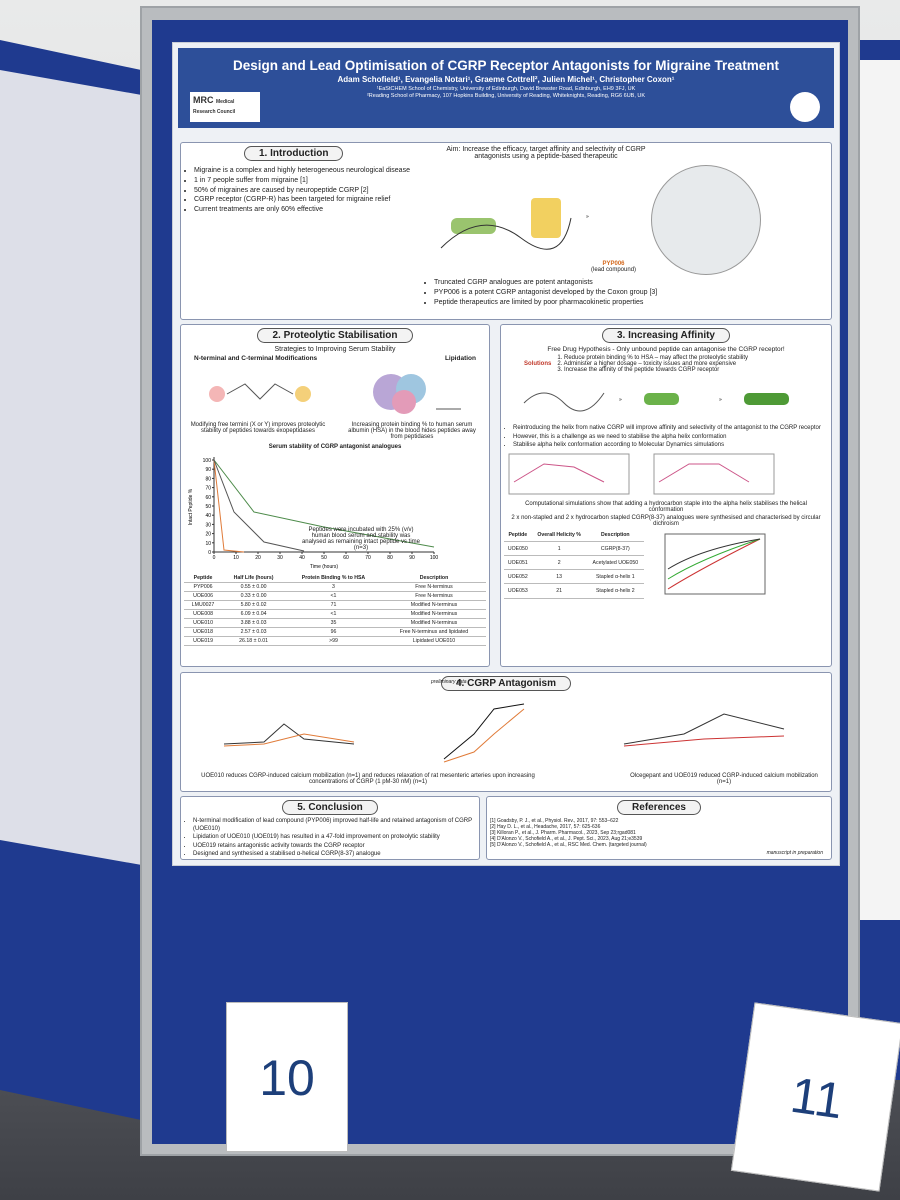 The height and width of the screenshot is (1200, 900). Describe the element at coordinates (449, 682) in the screenshot. I see `note: preliminary data` at that location.